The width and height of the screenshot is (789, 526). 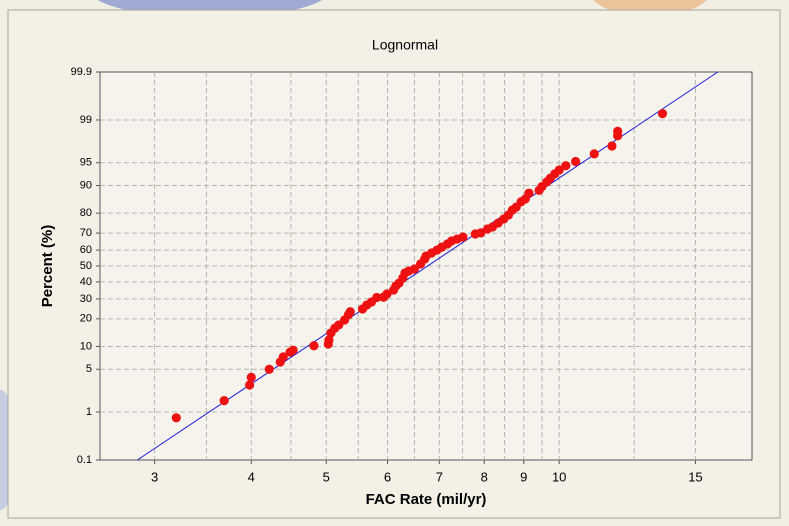 I want to click on y-tick-label: 90, so click(x=86, y=185).